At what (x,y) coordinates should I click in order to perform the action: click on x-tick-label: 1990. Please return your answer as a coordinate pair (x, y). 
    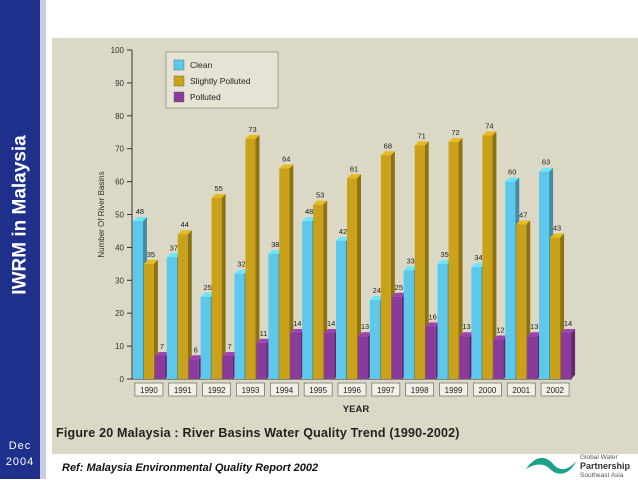
    Looking at the image, I should click on (149, 390).